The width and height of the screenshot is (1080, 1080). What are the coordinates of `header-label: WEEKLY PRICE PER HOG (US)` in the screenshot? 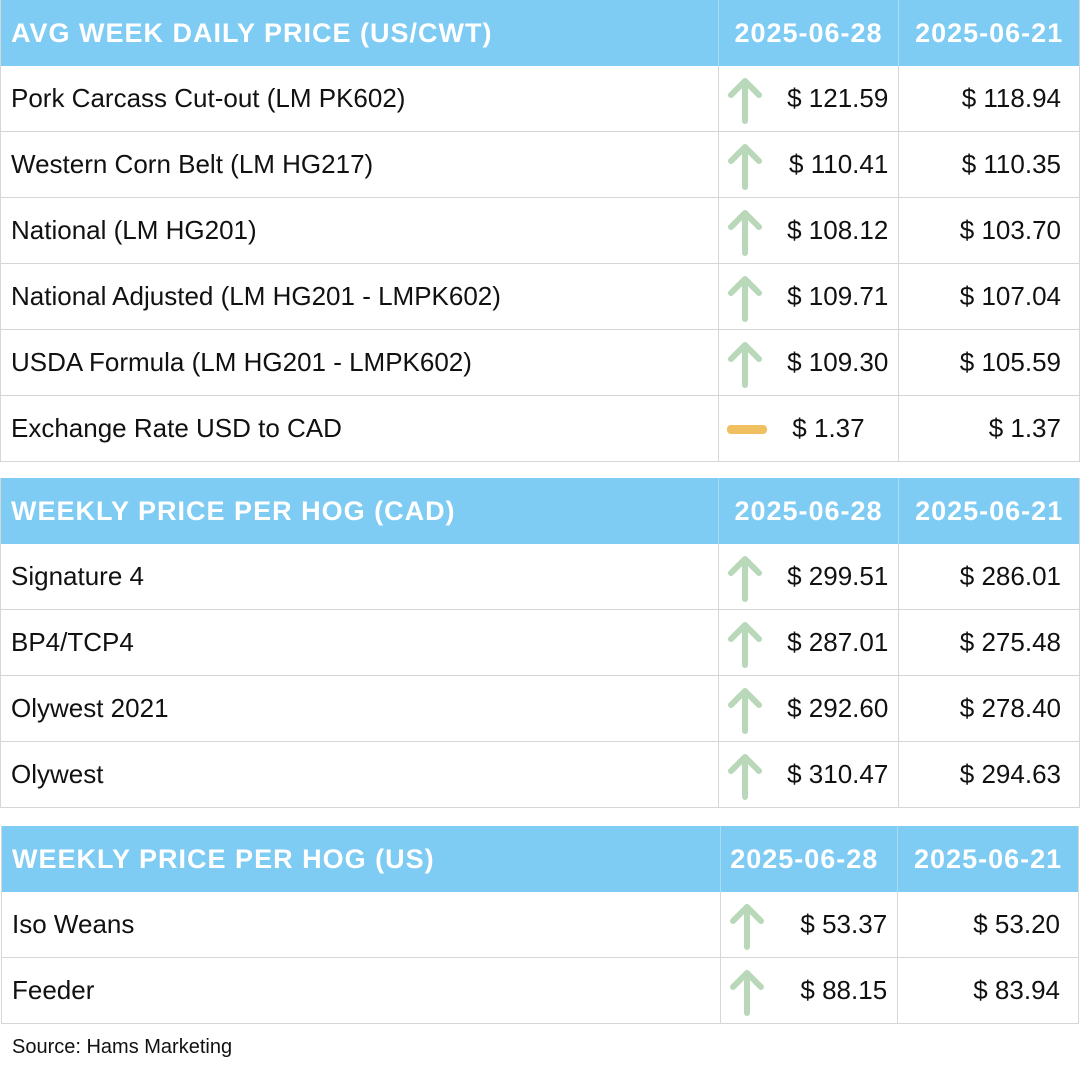 It's located at (362, 859).